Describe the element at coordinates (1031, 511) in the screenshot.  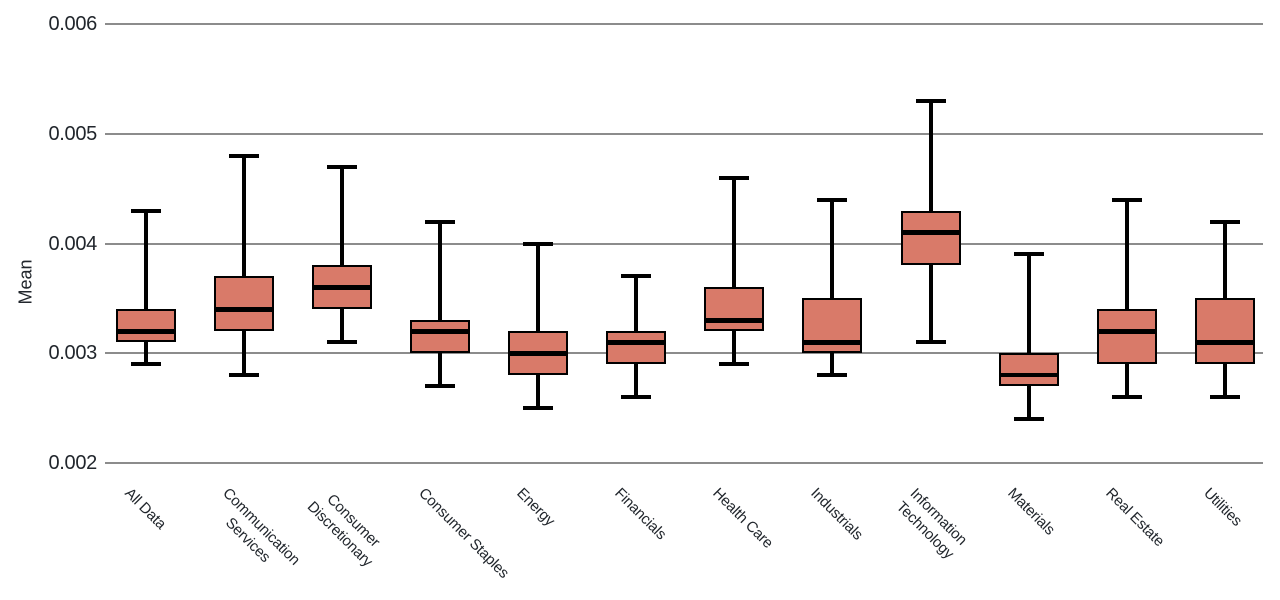
I see `x-tick-label: Materials` at that location.